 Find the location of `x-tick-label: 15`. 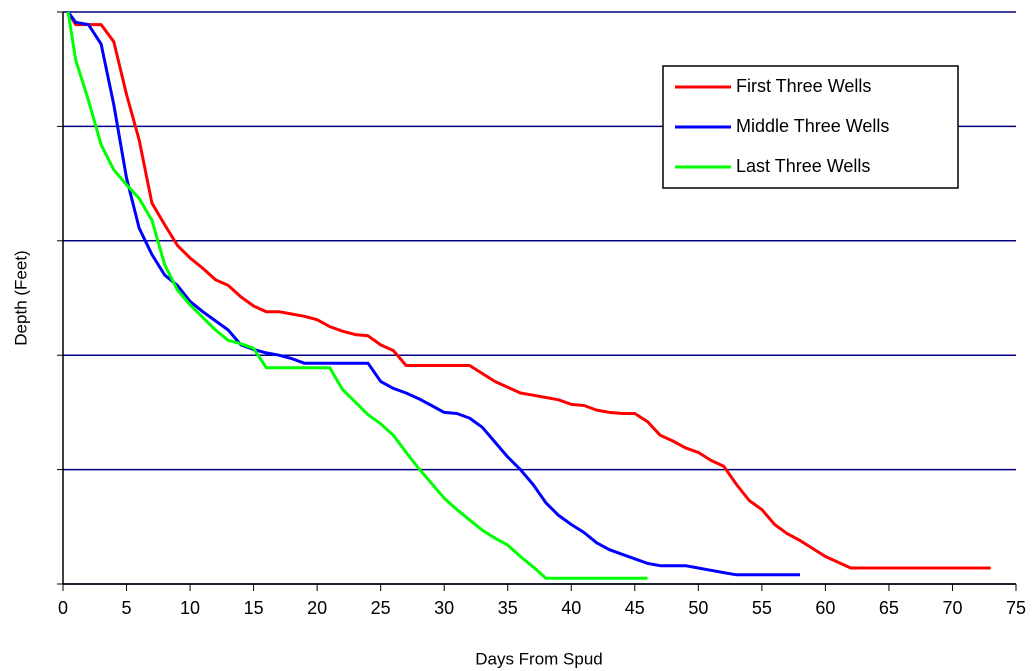

x-tick-label: 15 is located at coordinates (254, 608).